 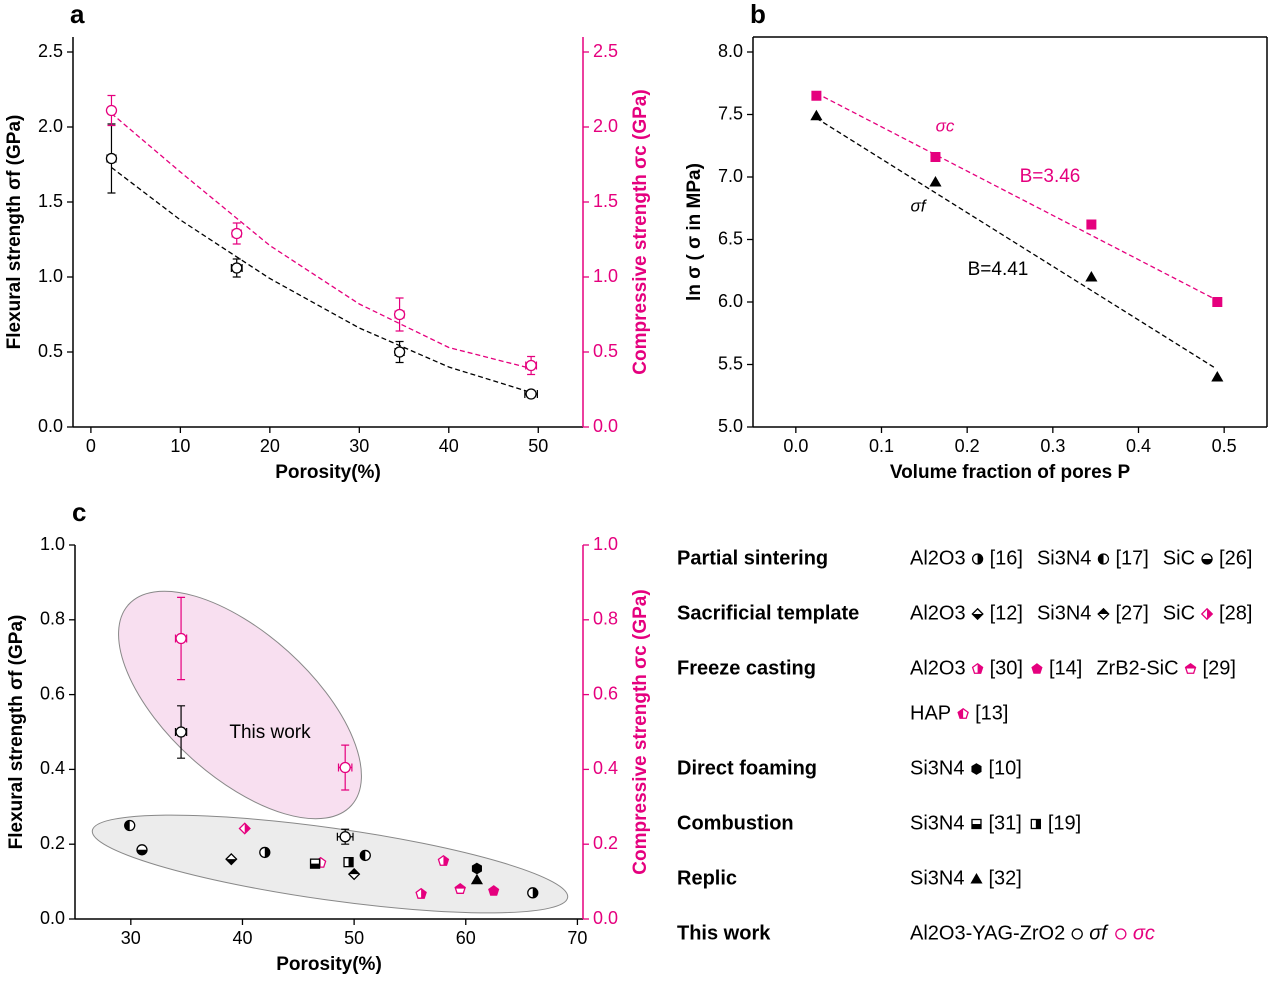 What do you see at coordinates (52, 619) in the screenshot?
I see `y-tick-label: 0.8` at bounding box center [52, 619].